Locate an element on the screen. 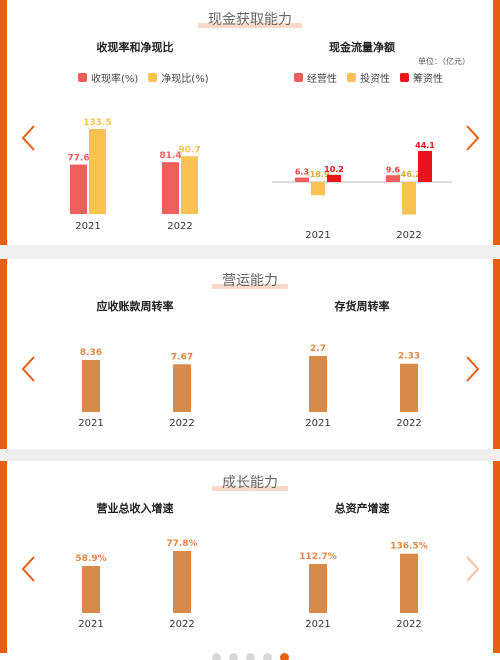 This screenshot has height=660, width=500. section-title-text: 现金获取能力 is located at coordinates (250, 20).